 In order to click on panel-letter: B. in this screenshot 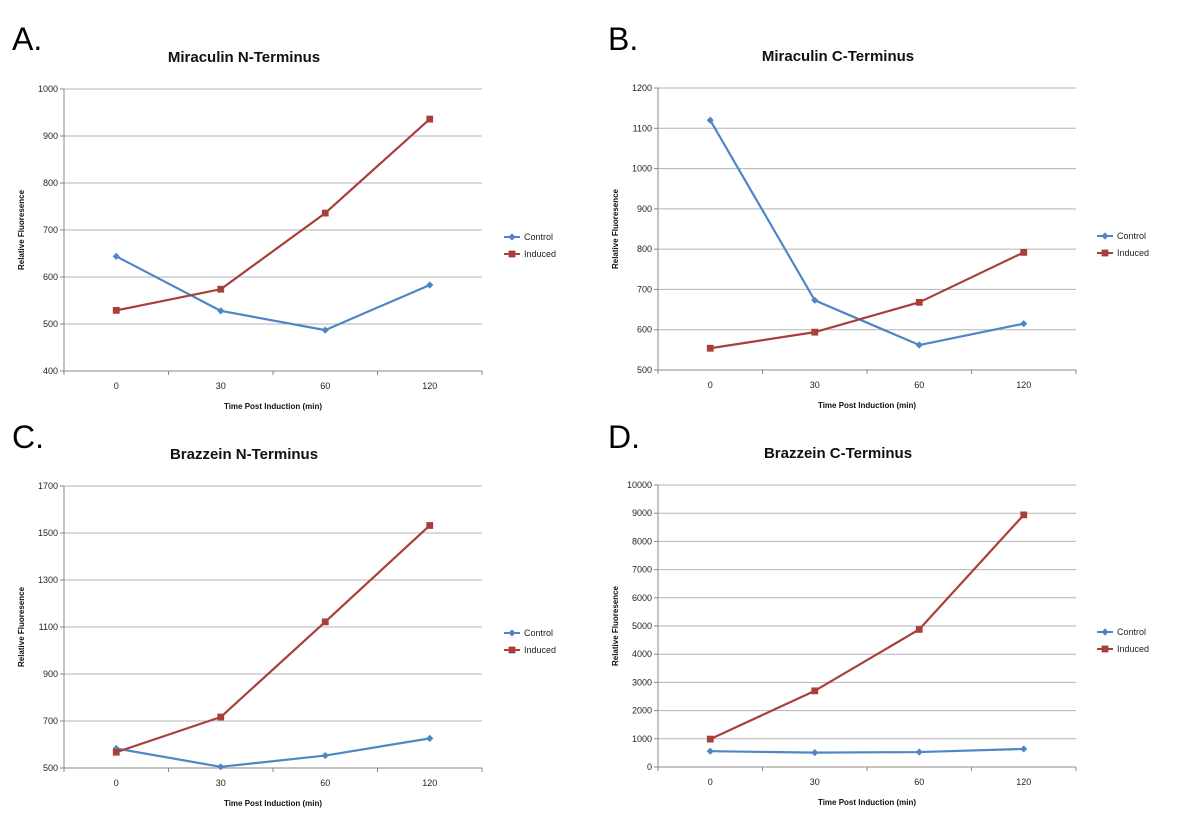, I will do `click(623, 39)`.